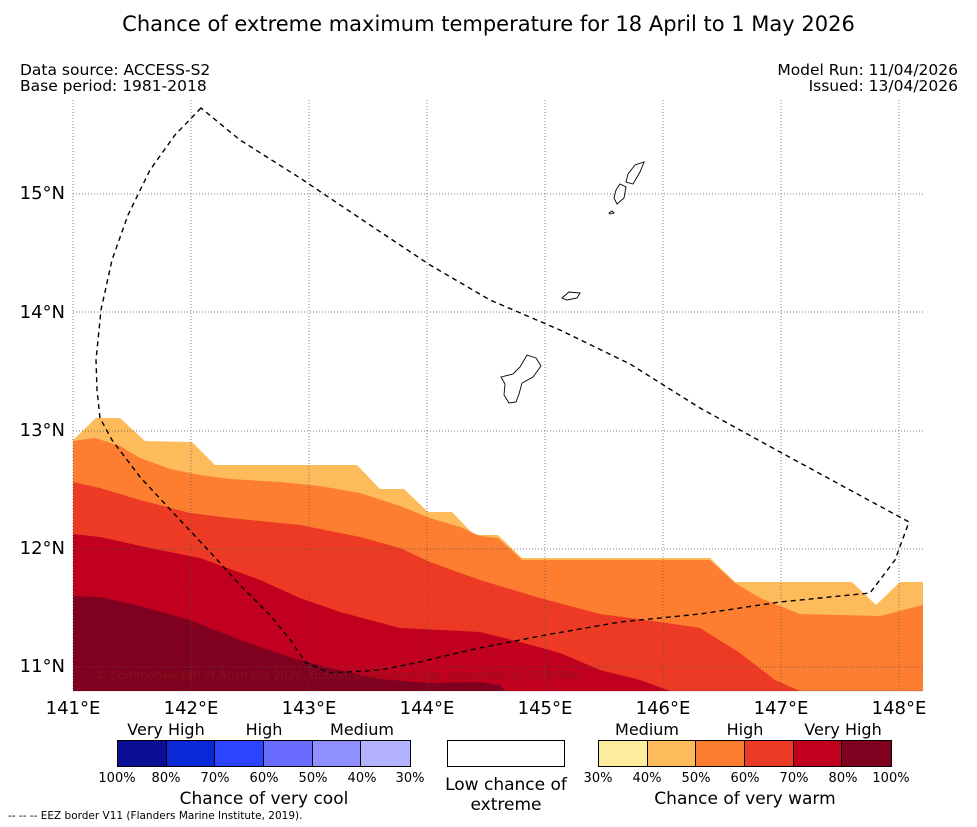  I want to click on warm-category-very-high: Very High, so click(843, 729).